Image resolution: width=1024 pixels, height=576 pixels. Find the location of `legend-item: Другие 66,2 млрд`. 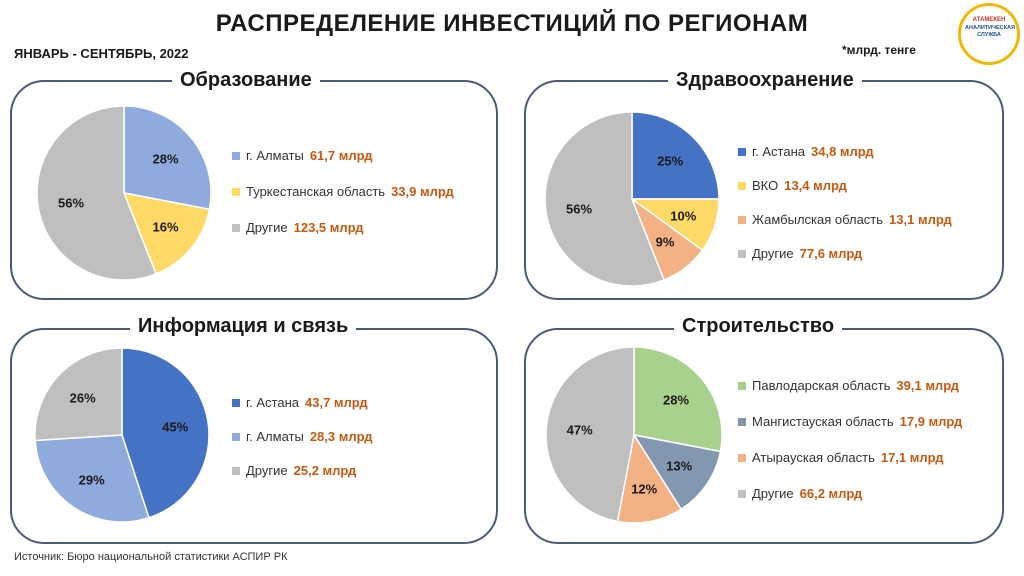

legend-item: Другие 66,2 млрд is located at coordinates (800, 493).